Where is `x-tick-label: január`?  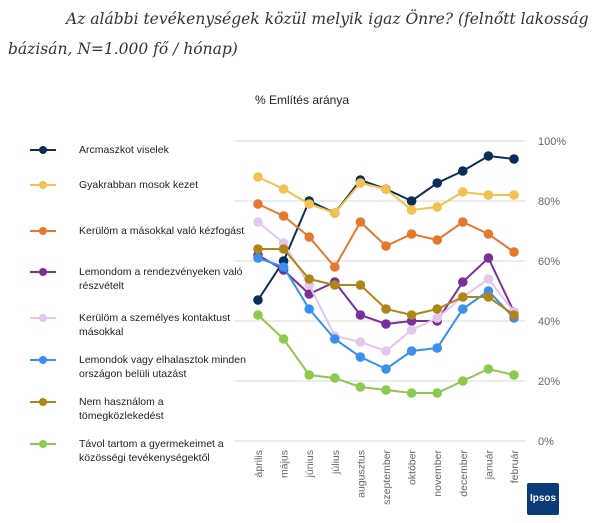 x-tick-label: január is located at coordinates (489, 465).